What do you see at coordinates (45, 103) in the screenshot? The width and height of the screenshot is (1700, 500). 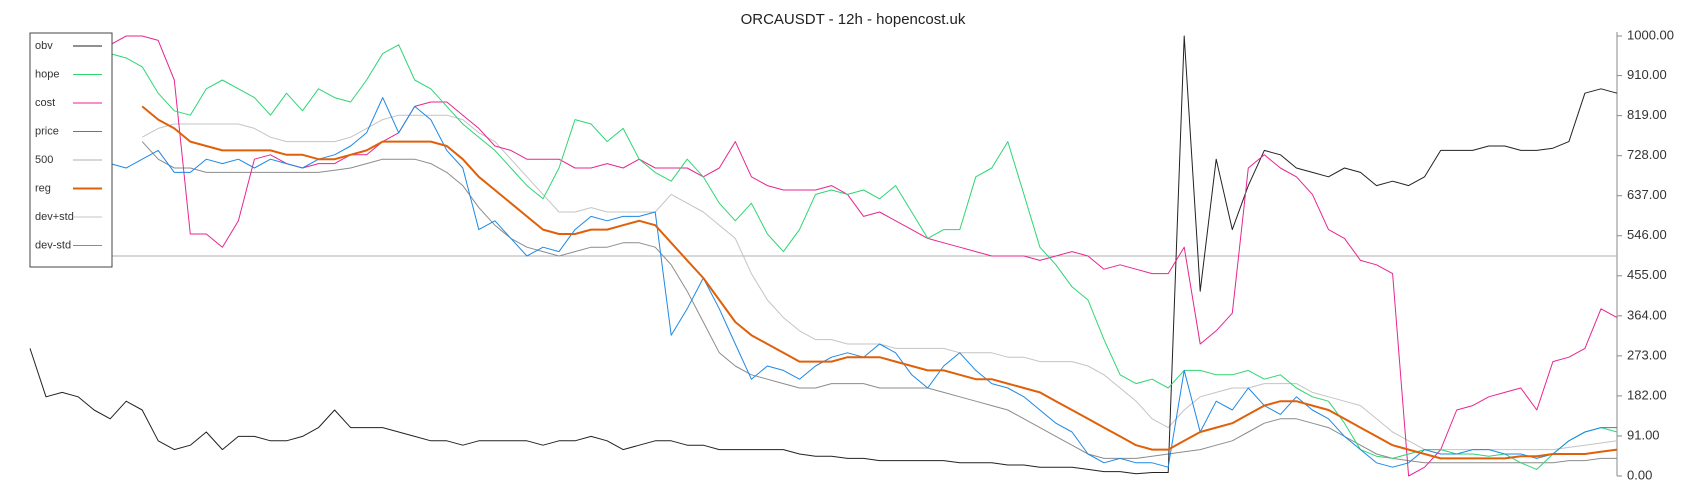 I see `legend-label: cost` at bounding box center [45, 103].